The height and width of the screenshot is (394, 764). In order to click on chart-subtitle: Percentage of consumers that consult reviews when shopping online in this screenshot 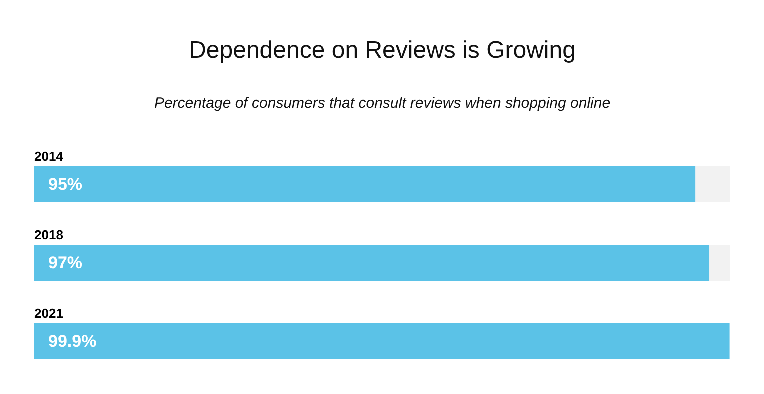, I will do `click(382, 103)`.